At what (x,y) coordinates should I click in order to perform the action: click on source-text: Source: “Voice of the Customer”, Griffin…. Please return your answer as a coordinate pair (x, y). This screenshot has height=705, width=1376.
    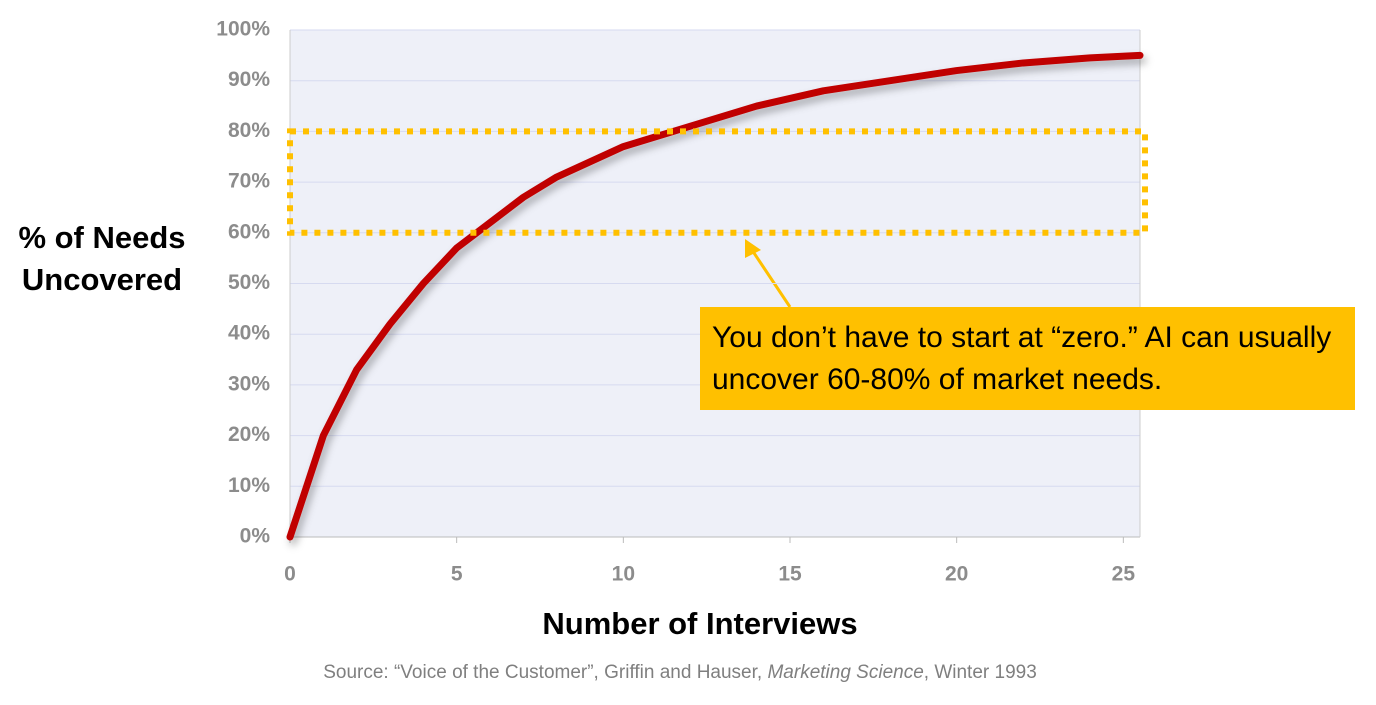
    Looking at the image, I should click on (545, 672).